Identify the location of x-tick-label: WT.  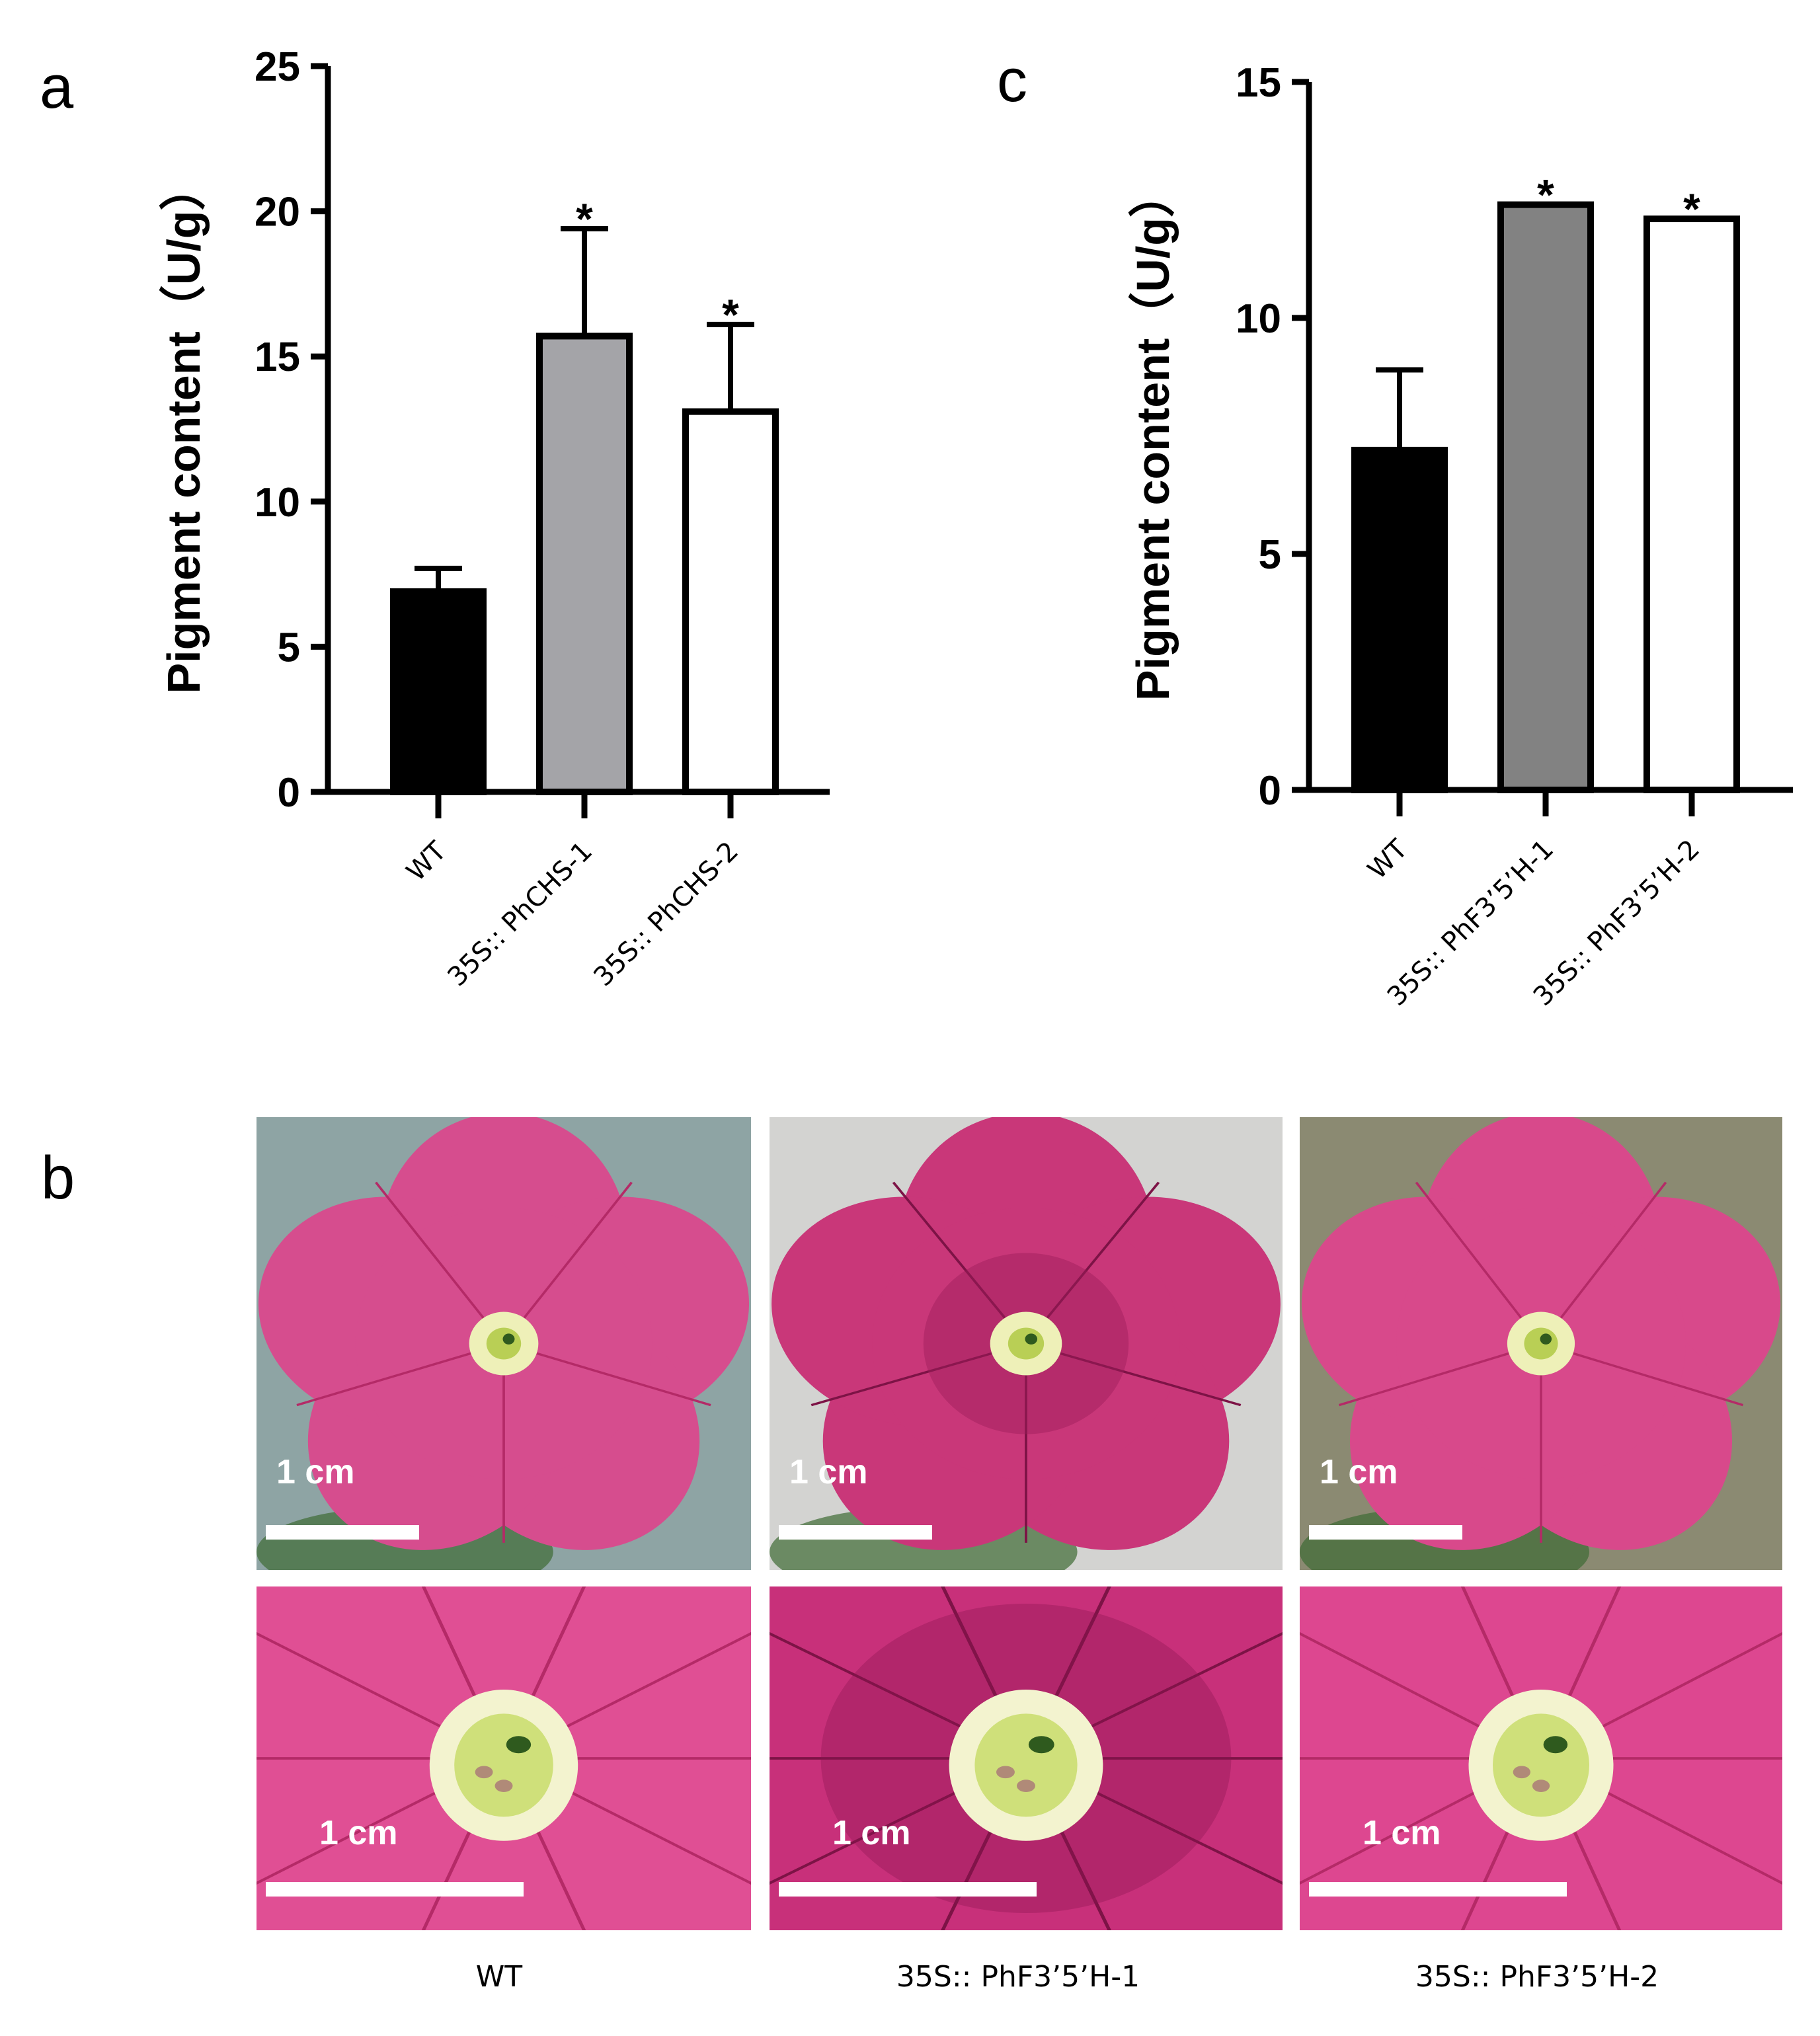
(1387, 859).